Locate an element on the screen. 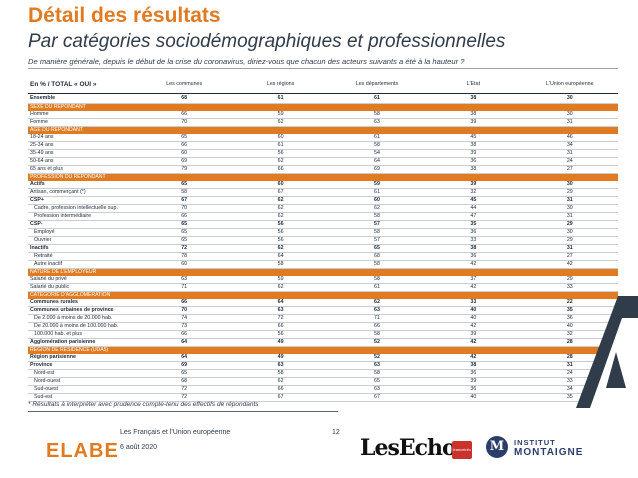 This screenshot has width=638, height=478. row-label: Homme is located at coordinates (82, 115).